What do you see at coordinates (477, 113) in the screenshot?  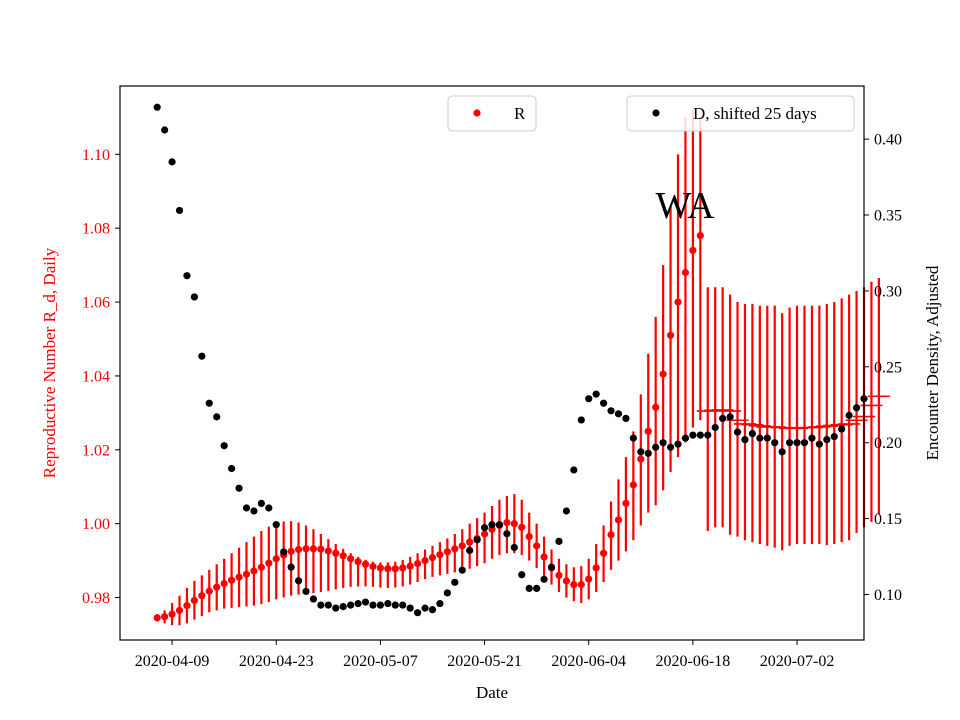 I see `legend-r-marker` at bounding box center [477, 113].